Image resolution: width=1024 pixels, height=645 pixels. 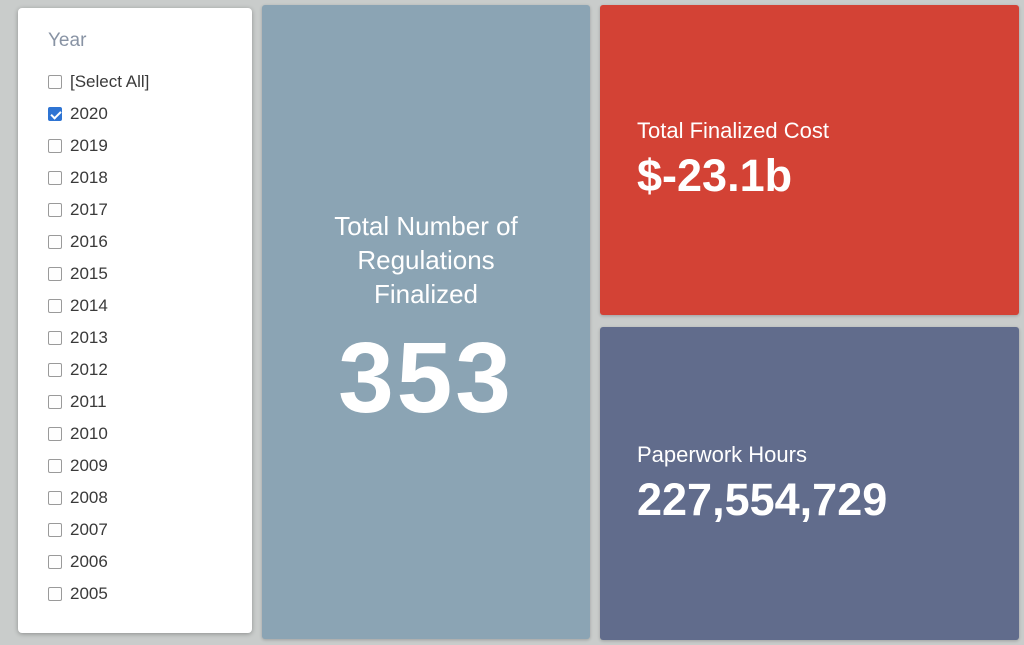 I want to click on year-filter-option: 2019, so click(x=150, y=146).